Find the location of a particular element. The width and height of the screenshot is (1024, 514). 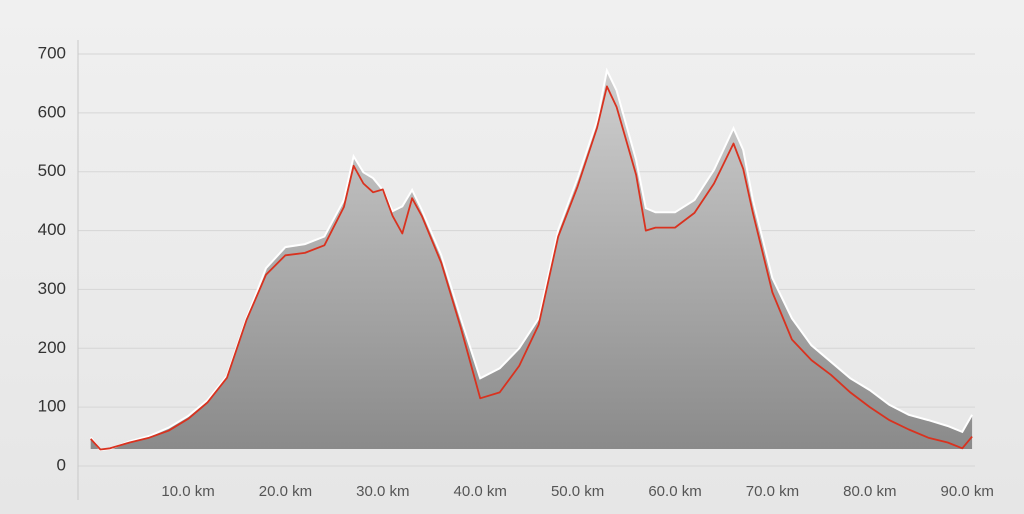

x-tick-label: 60.0 km is located at coordinates (674, 491).